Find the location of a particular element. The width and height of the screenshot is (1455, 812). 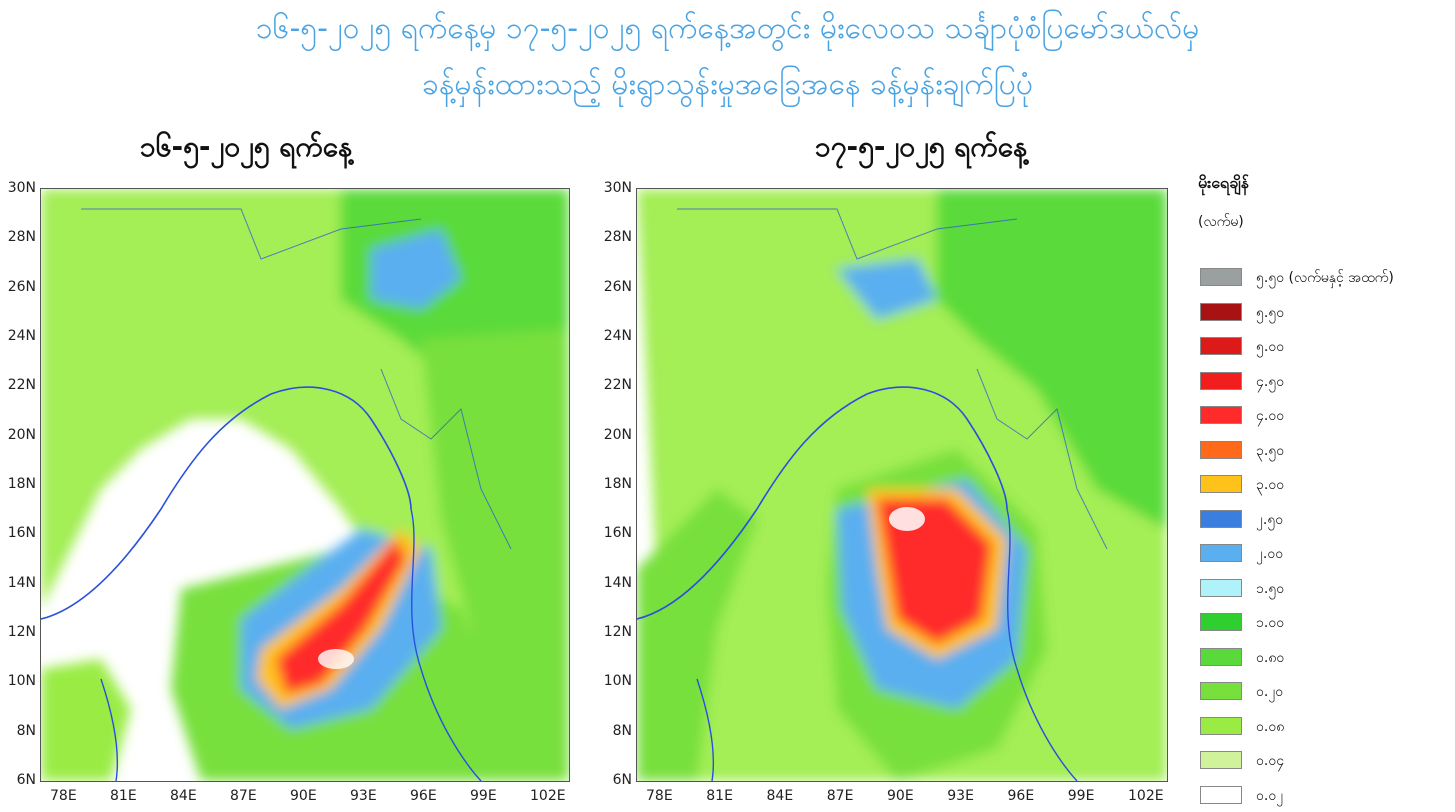

day1-lat-label: 26N is located at coordinates (21, 286).